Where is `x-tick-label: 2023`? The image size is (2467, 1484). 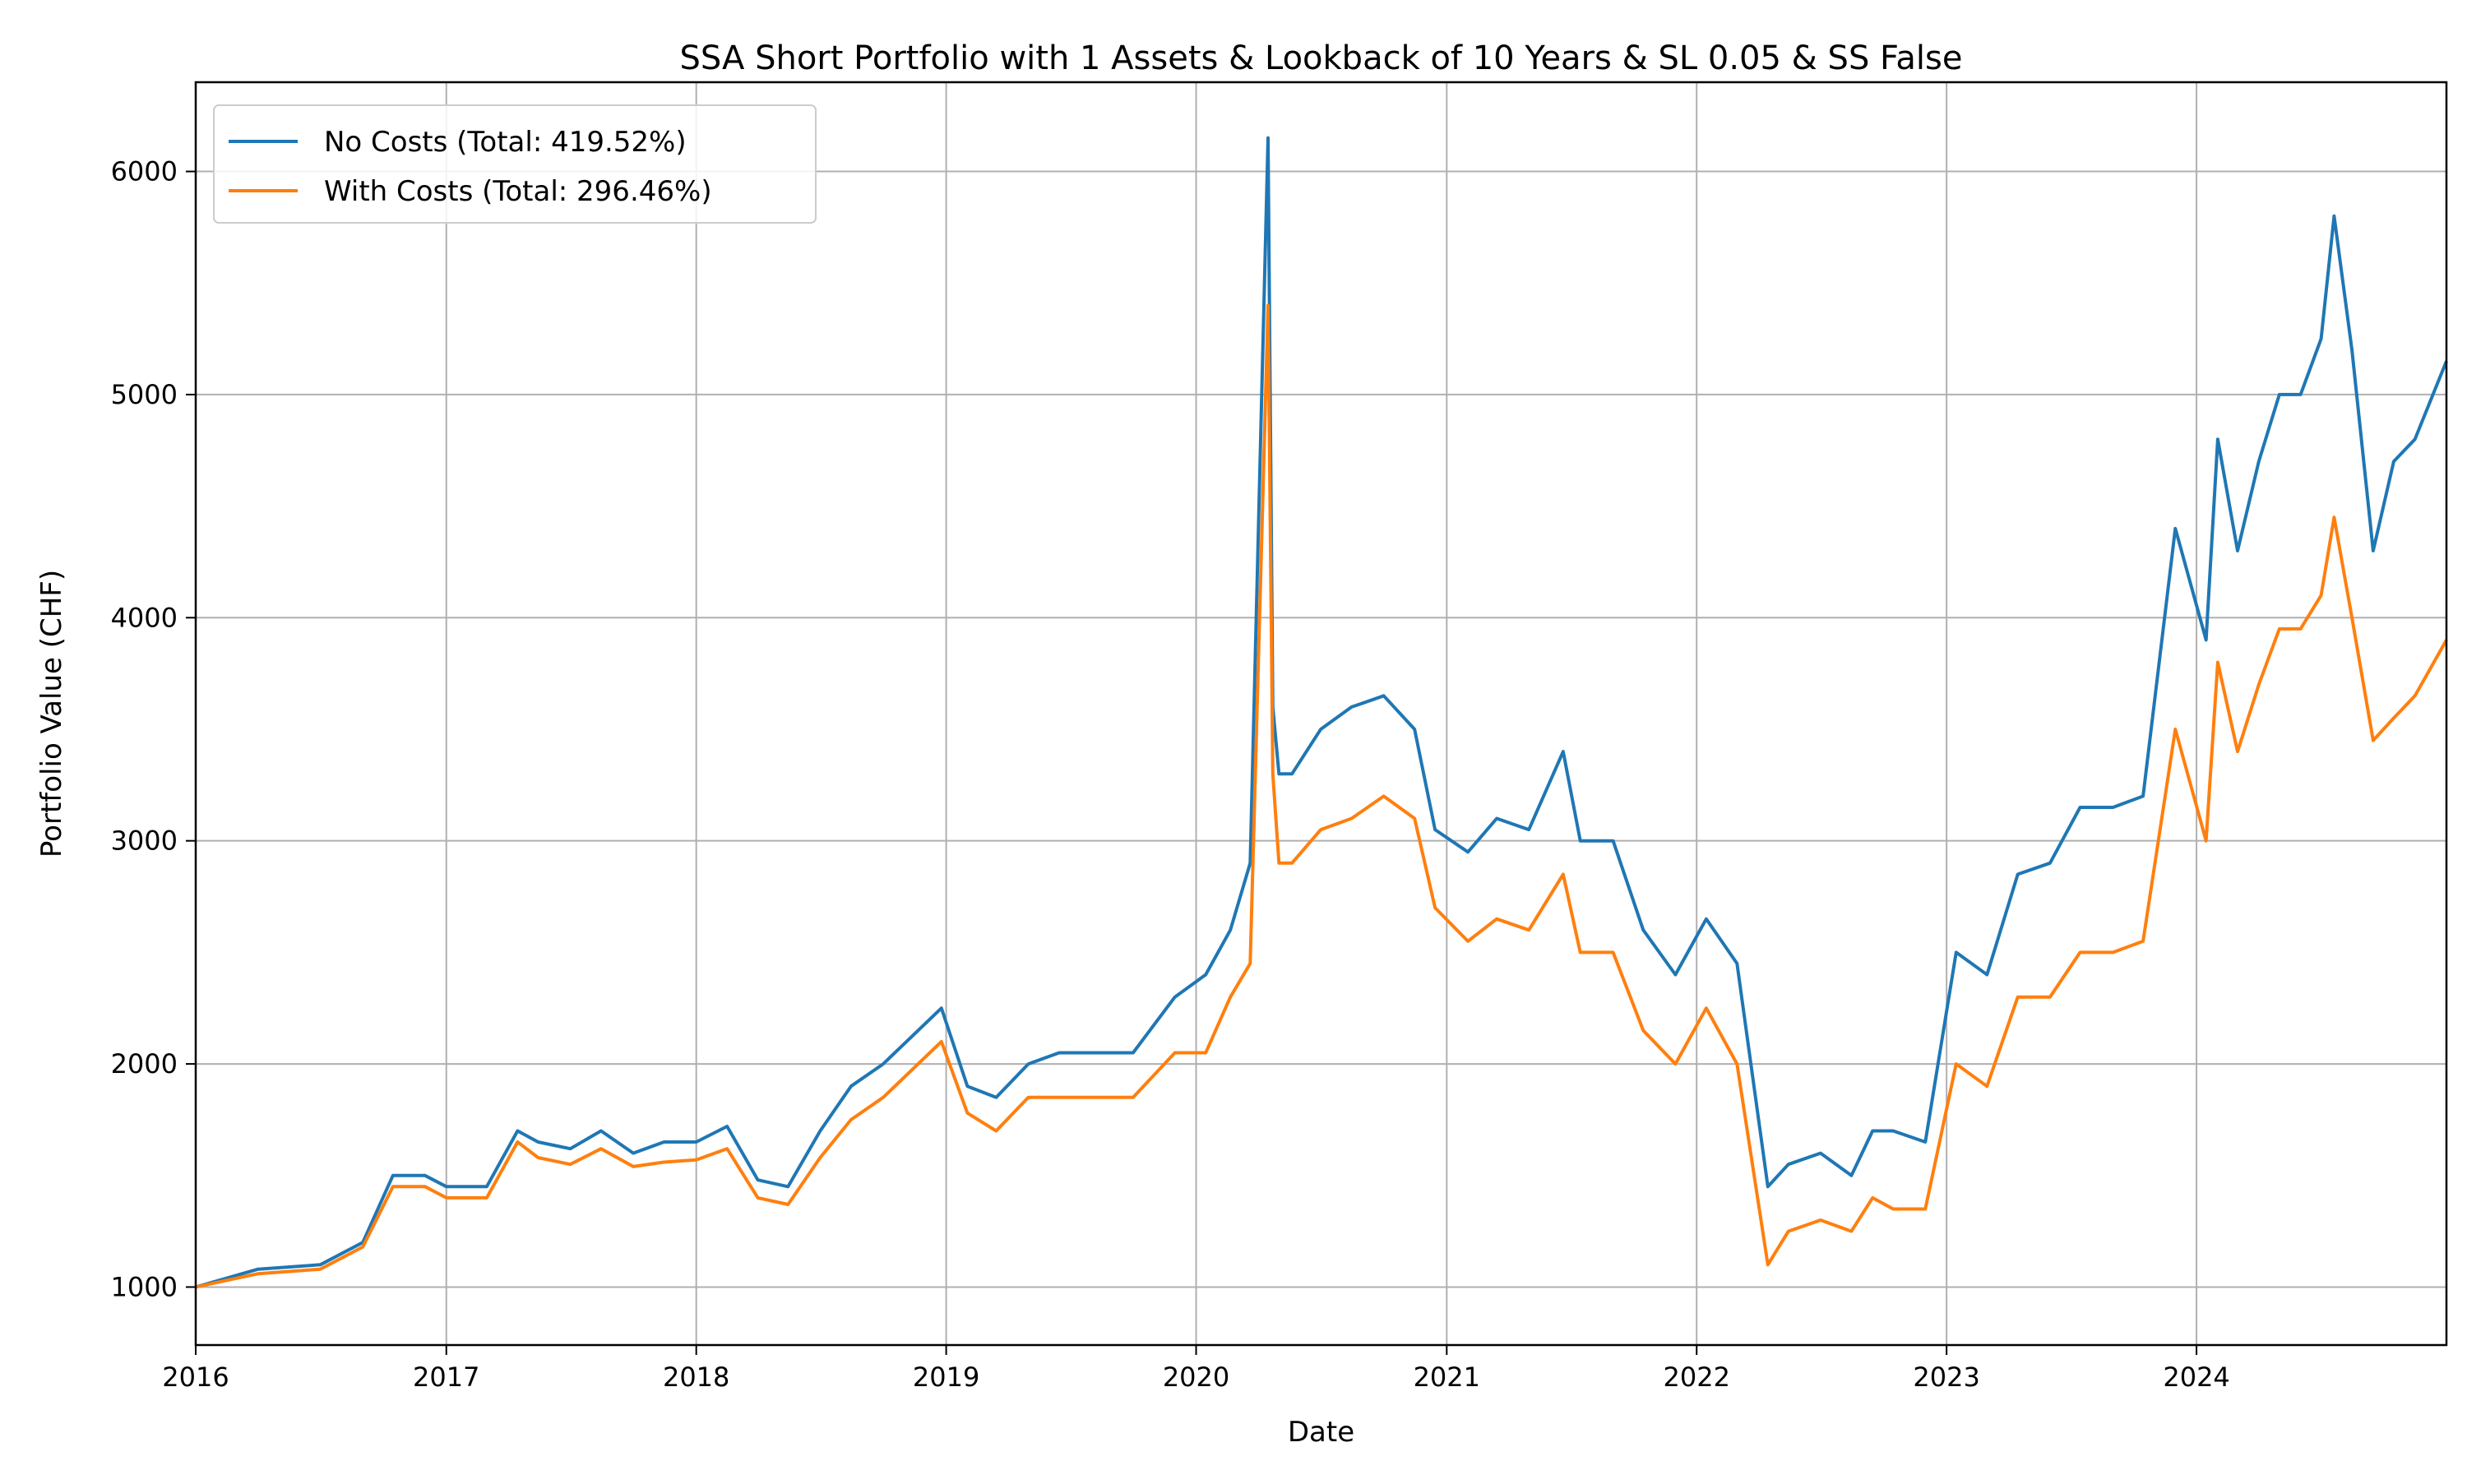 x-tick-label: 2023 is located at coordinates (1946, 1377).